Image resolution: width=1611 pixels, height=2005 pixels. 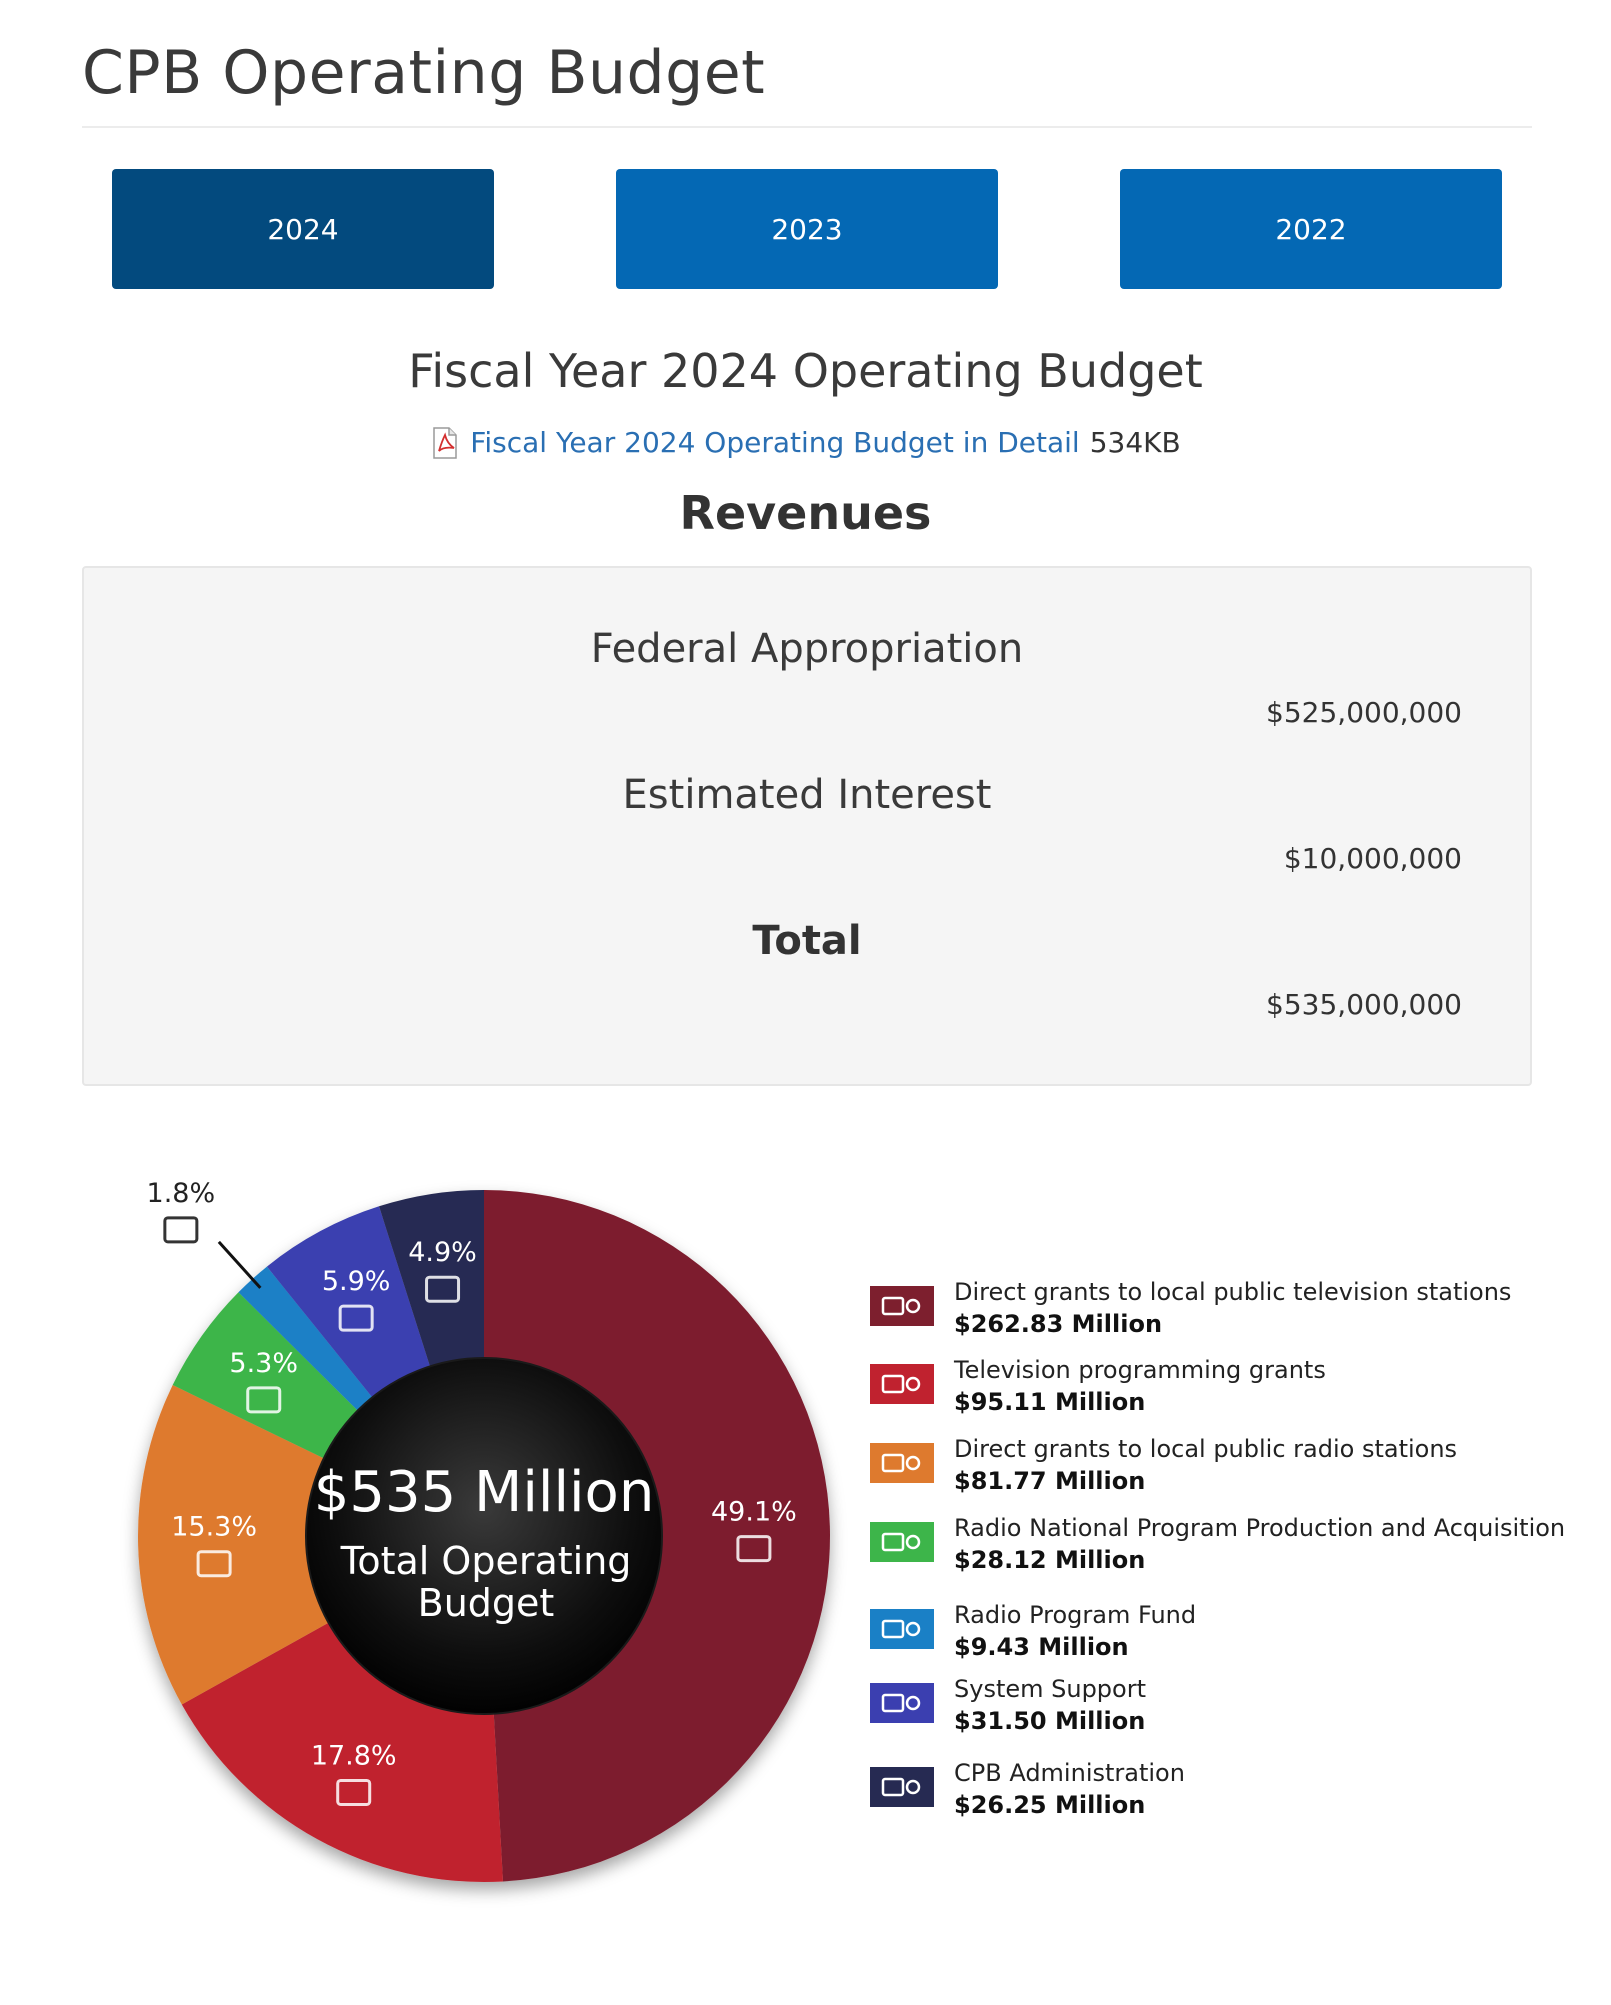 What do you see at coordinates (486, 1561) in the screenshot?
I see `center-label-line1: Total Operating` at bounding box center [486, 1561].